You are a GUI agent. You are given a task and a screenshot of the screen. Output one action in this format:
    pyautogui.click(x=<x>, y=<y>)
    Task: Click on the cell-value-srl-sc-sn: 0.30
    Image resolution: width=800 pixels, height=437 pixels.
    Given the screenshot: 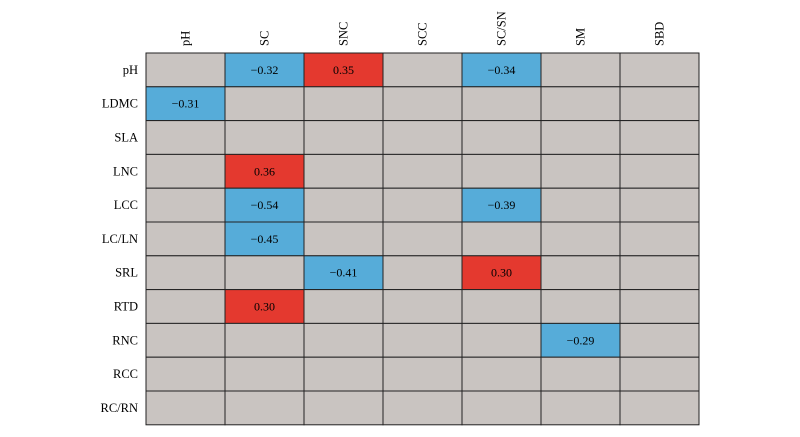 What is the action you would take?
    pyautogui.click(x=501, y=273)
    